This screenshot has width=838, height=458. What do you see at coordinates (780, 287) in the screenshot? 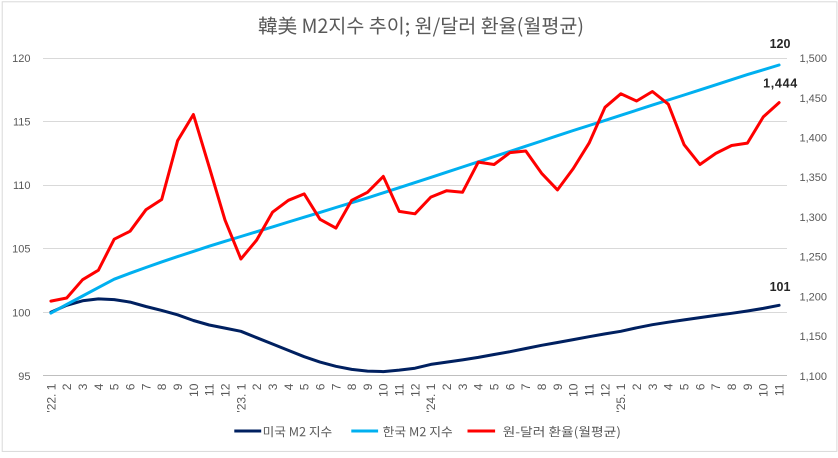
I see `svg-text: 101` at bounding box center [780, 287].